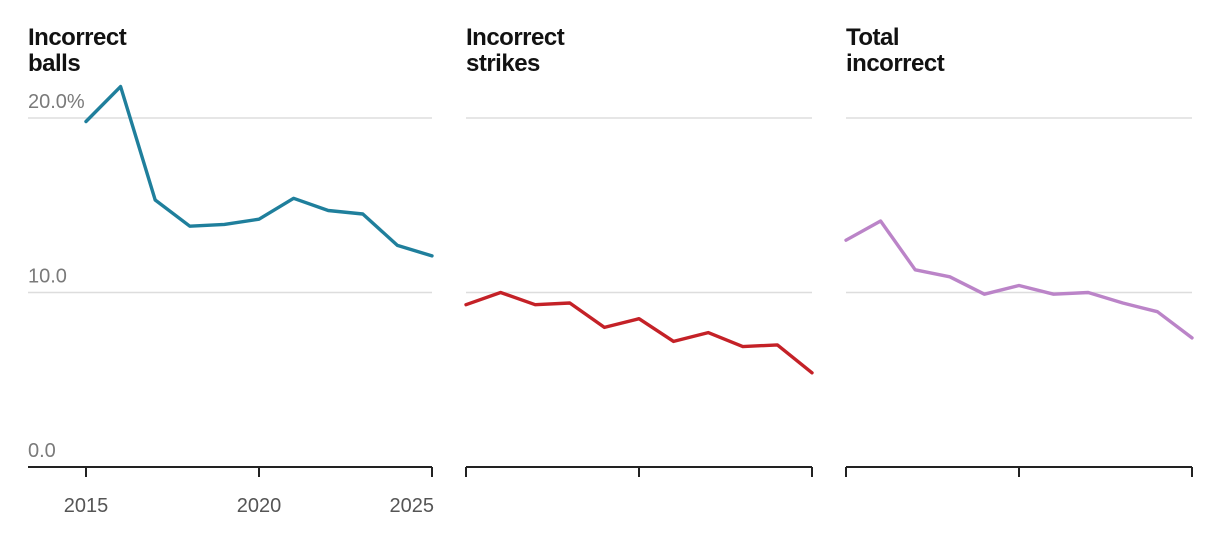 This screenshot has width=1220, height=542. I want to click on panel-title-line: incorrect, so click(895, 63).